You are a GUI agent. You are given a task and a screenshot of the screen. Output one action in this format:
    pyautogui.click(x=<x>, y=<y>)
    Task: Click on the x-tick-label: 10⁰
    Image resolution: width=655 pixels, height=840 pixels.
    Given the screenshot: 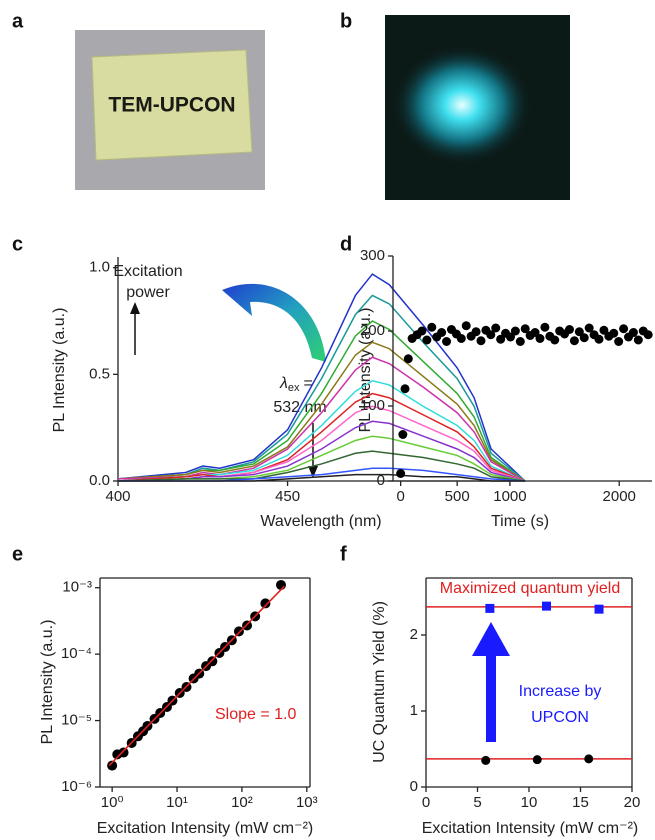 What is the action you would take?
    pyautogui.click(x=112, y=802)
    